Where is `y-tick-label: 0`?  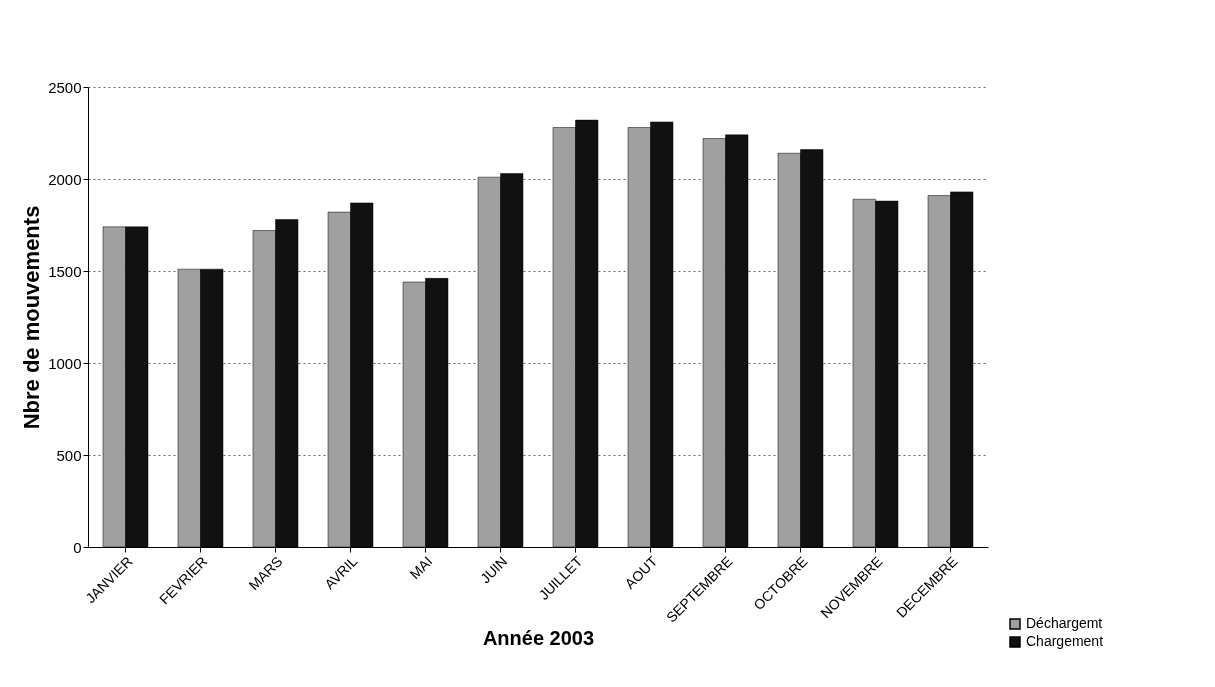 y-tick-label: 0 is located at coordinates (77, 547).